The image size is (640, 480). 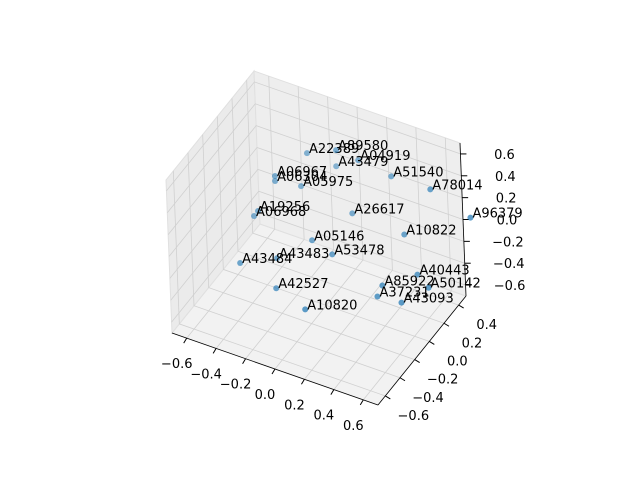 I want to click on x-tick-label: 0.2, so click(x=294, y=405).